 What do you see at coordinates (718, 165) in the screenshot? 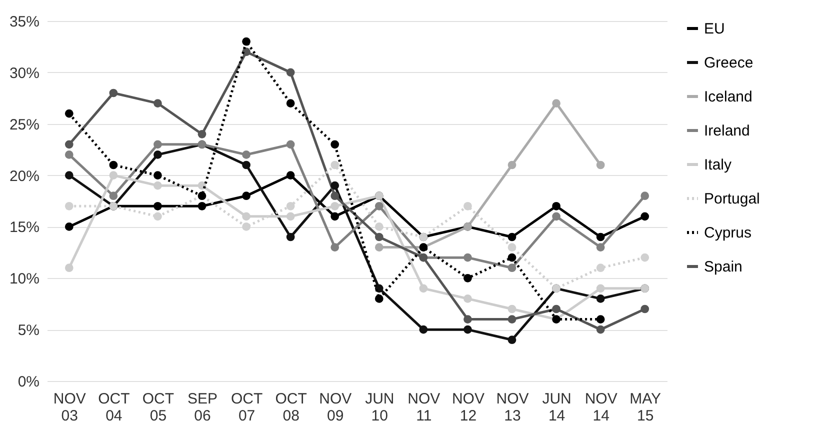
I see `legend-label: Italy` at bounding box center [718, 165].